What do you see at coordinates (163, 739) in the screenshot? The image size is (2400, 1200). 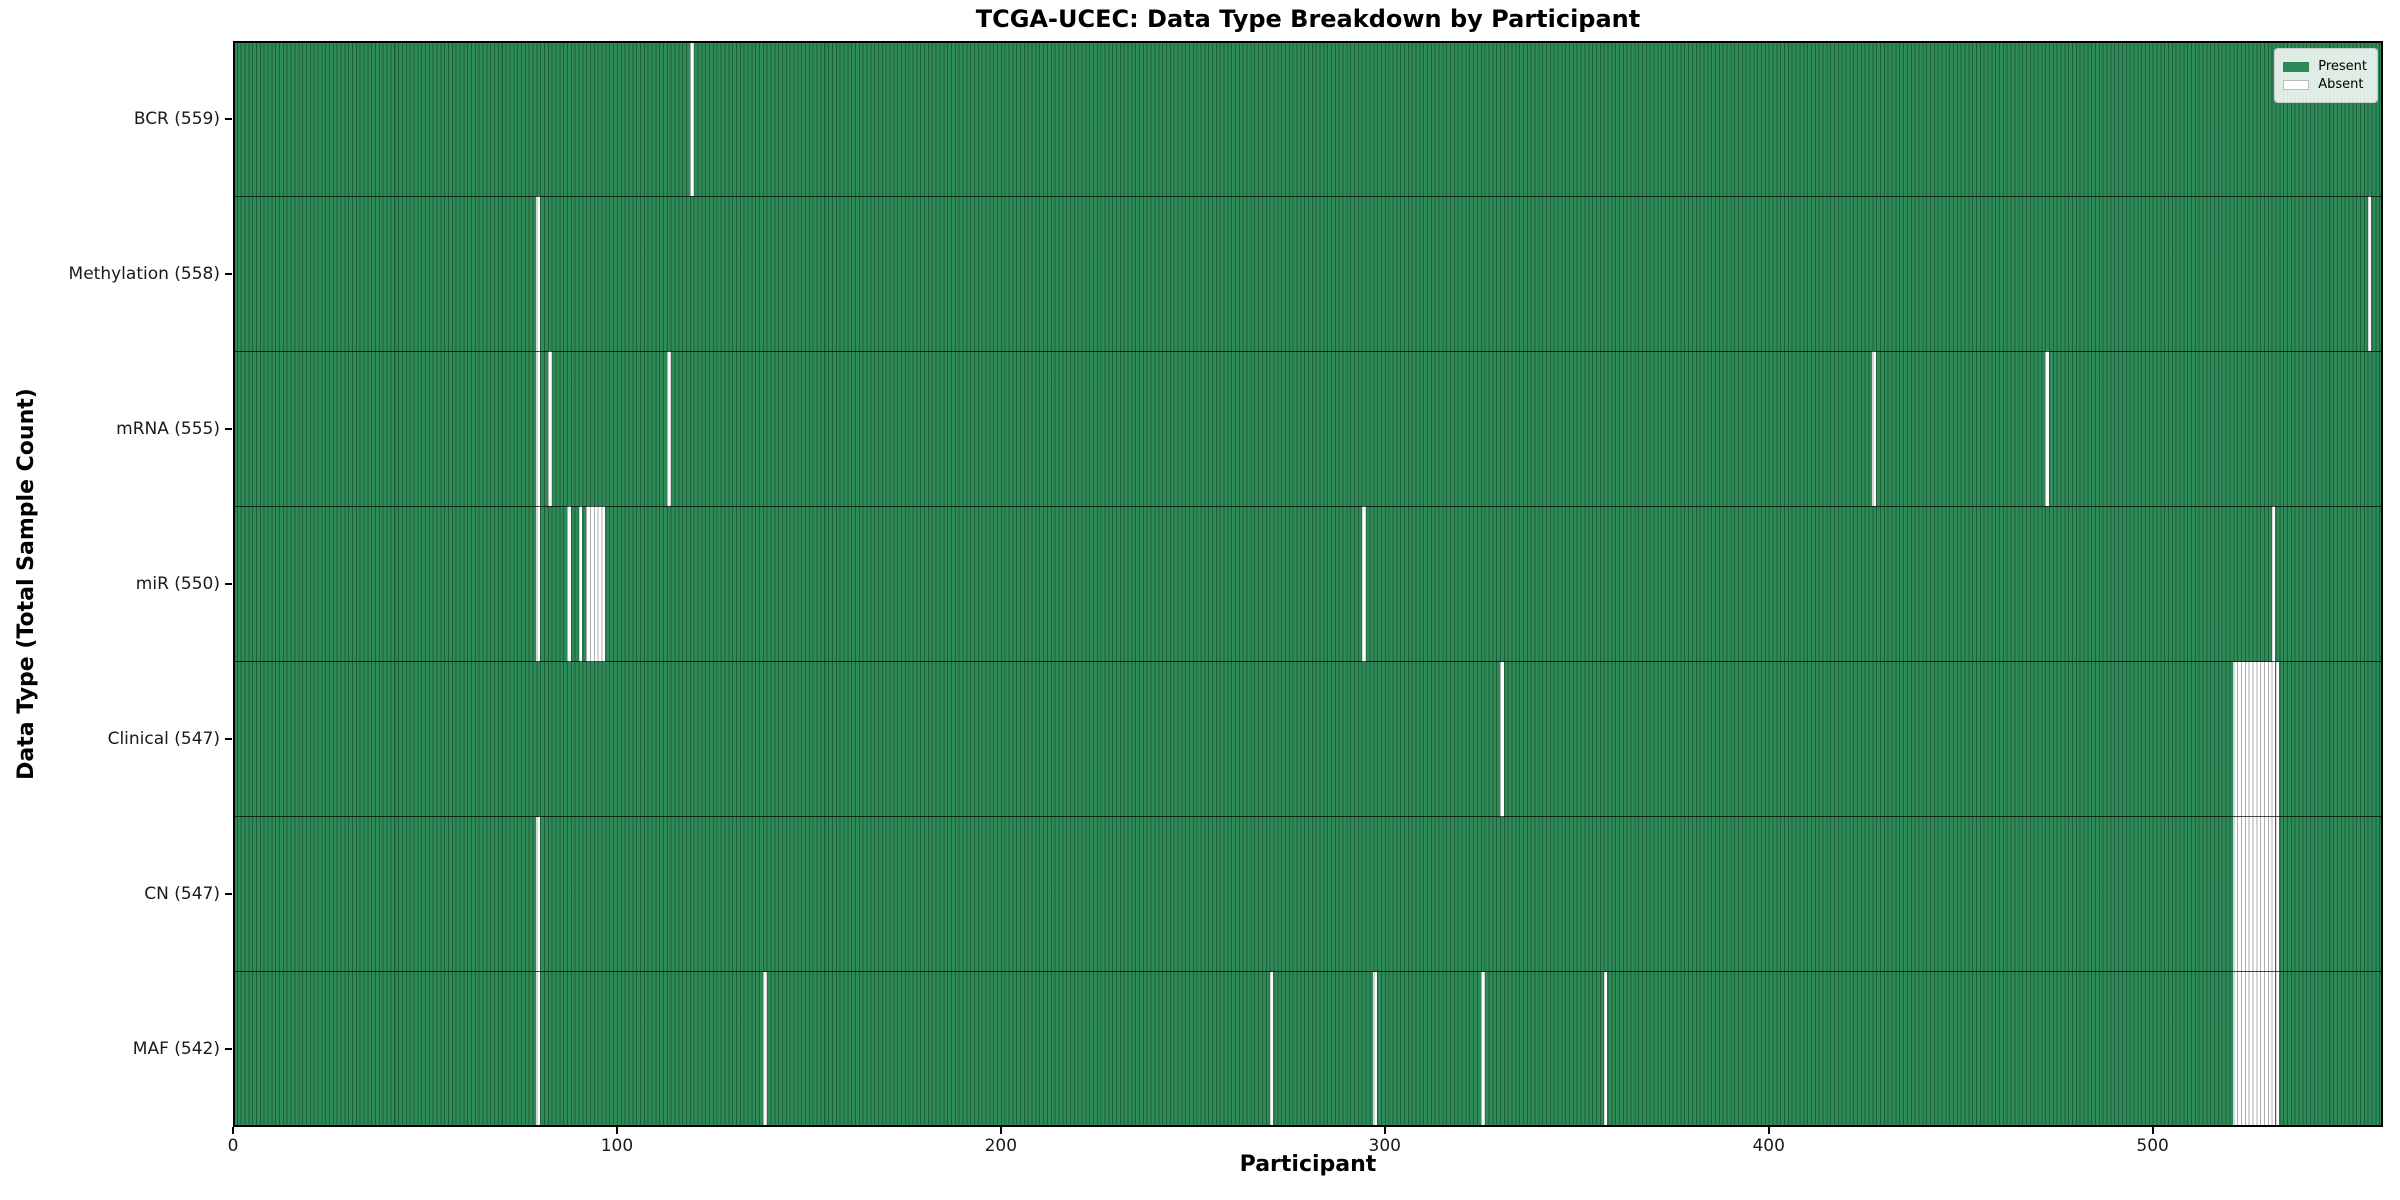 I see `y-tick-label-clinical: Clinical (547)` at bounding box center [163, 739].